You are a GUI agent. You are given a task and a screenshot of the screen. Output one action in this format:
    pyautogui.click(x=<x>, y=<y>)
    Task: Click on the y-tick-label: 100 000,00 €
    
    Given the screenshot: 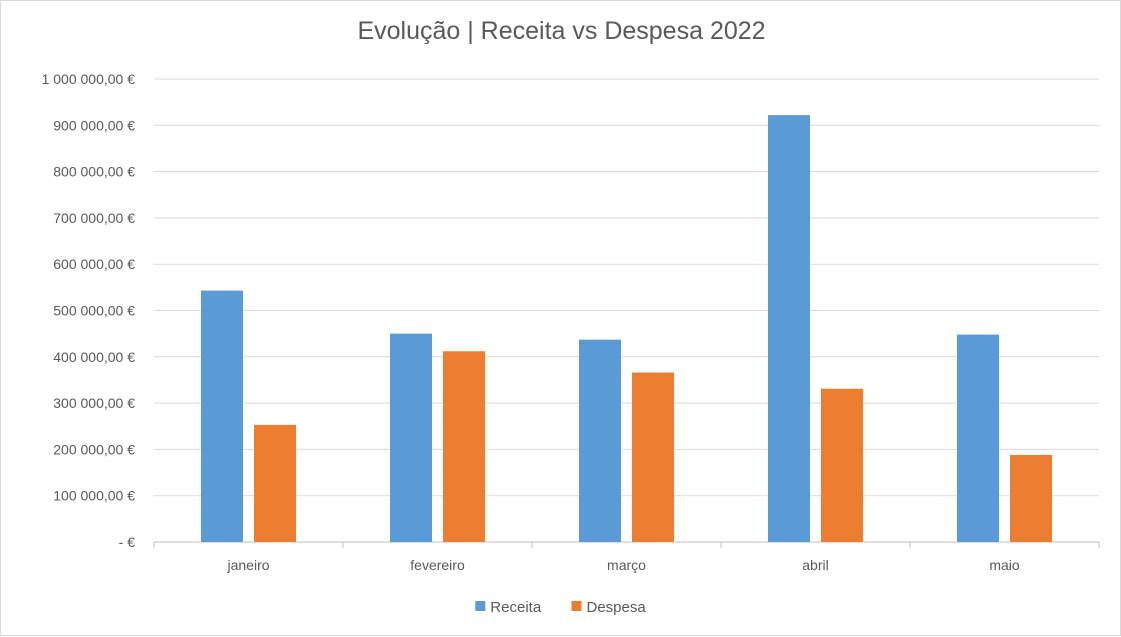 What is the action you would take?
    pyautogui.click(x=94, y=496)
    